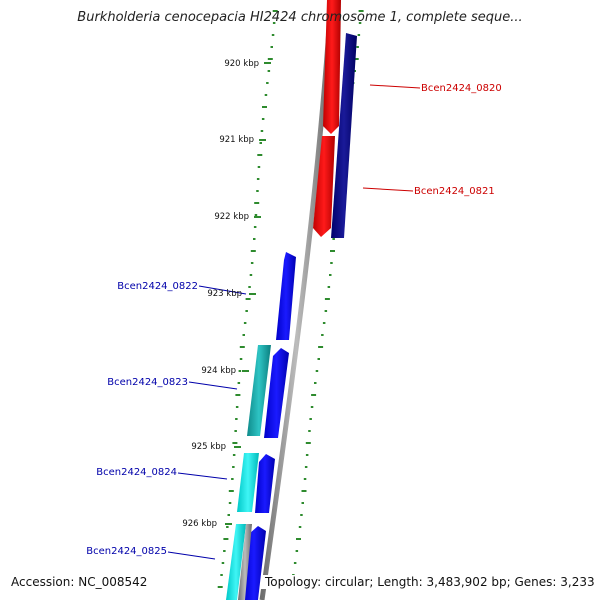 This screenshot has height=604, width=600. Describe the element at coordinates (454, 191) in the screenshot. I see `gene-label-0821: Bcen2424_0821` at that location.